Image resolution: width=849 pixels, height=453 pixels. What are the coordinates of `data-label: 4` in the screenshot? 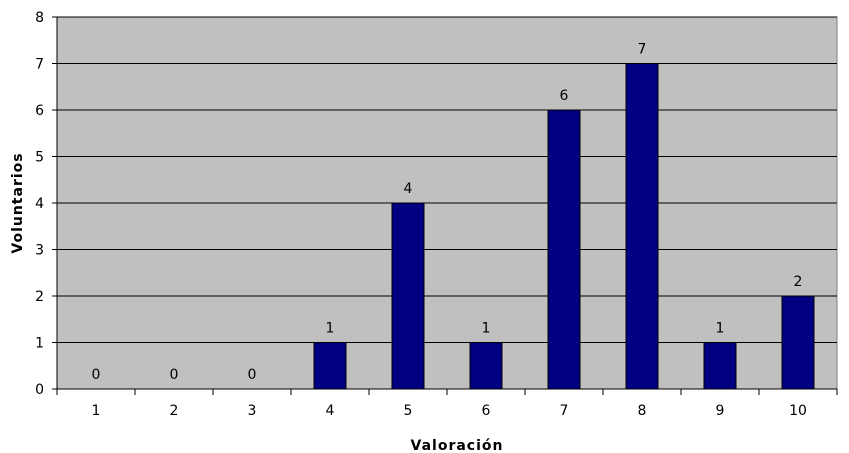 It's located at (408, 189).